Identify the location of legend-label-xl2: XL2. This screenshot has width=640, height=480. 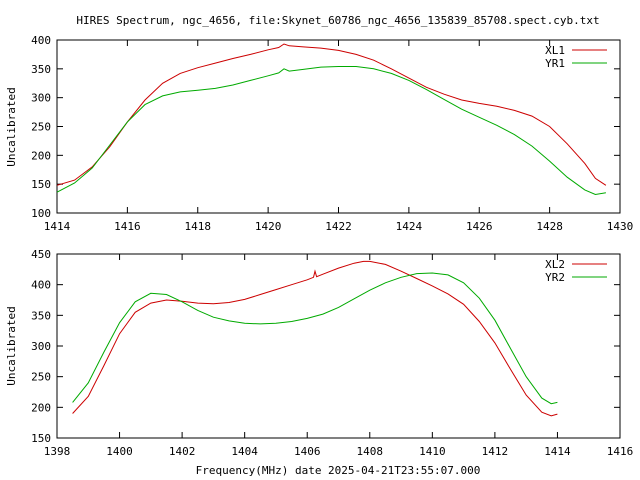
(555, 264).